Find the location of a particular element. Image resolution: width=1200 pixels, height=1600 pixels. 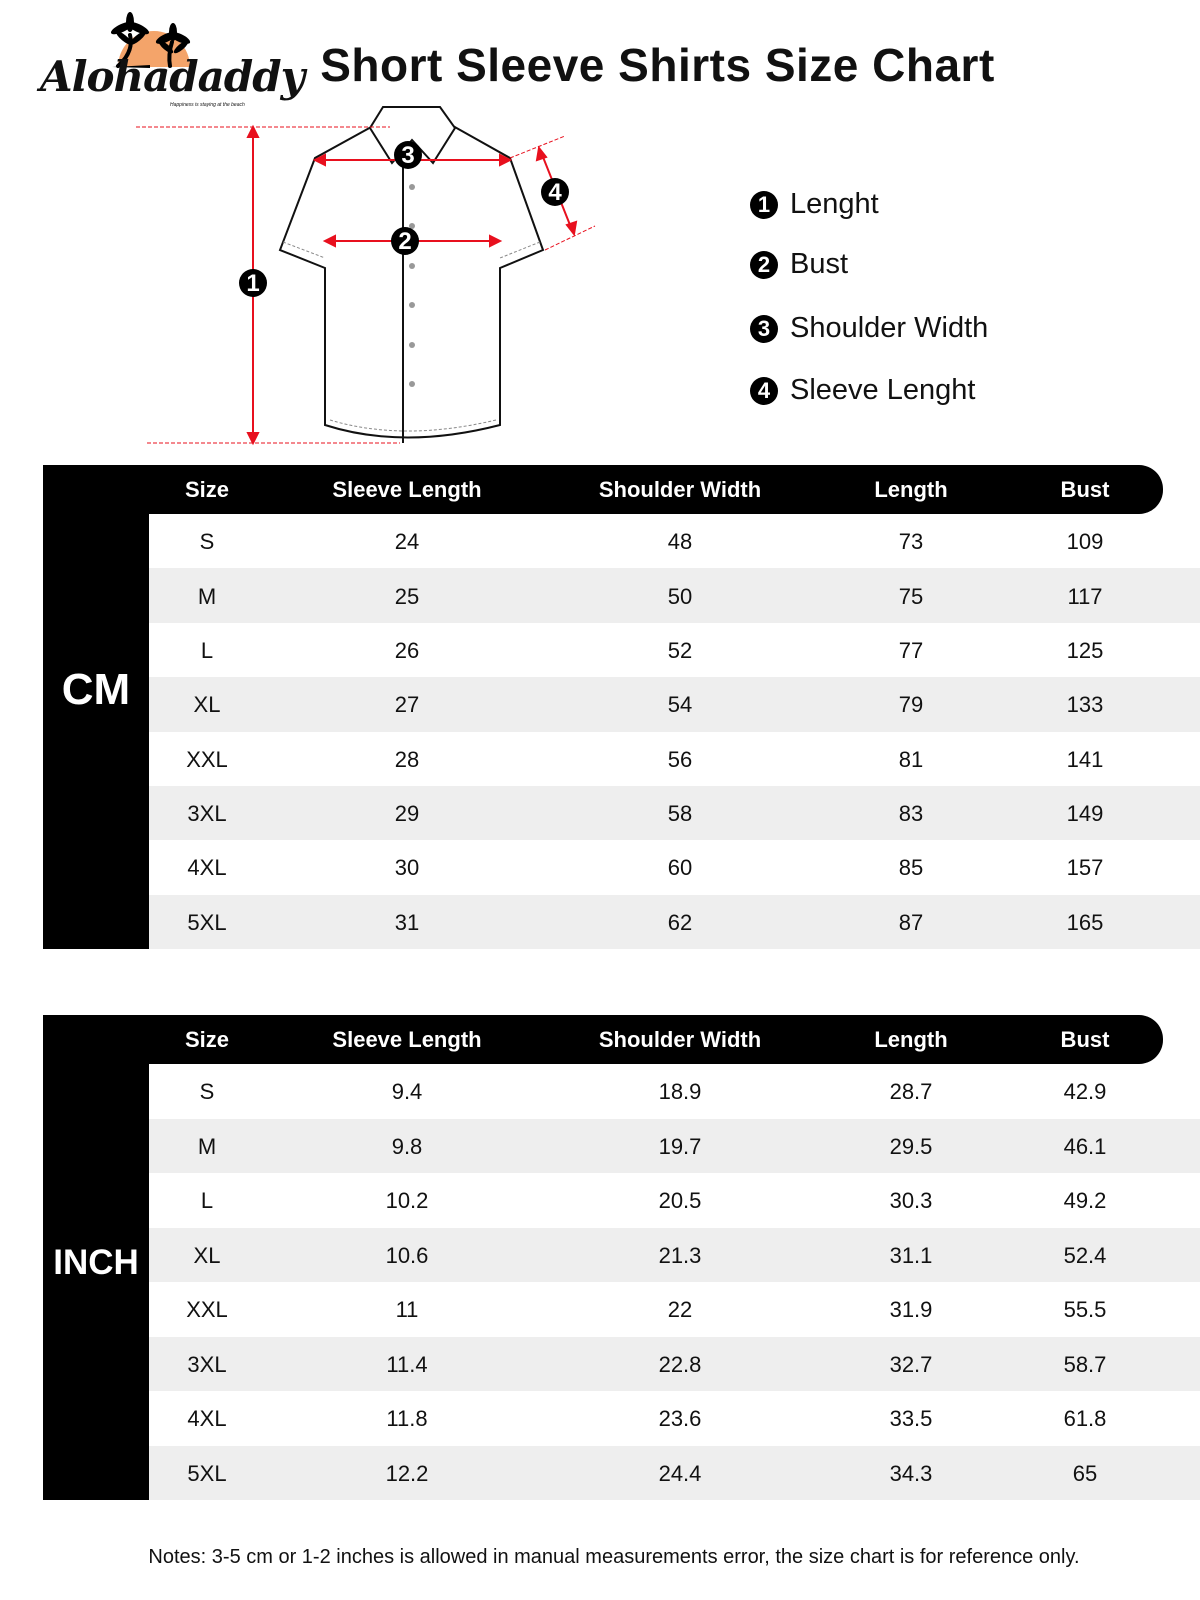

table-row: L 10.2 20.5 30.3 49.2 is located at coordinates (674, 1200).